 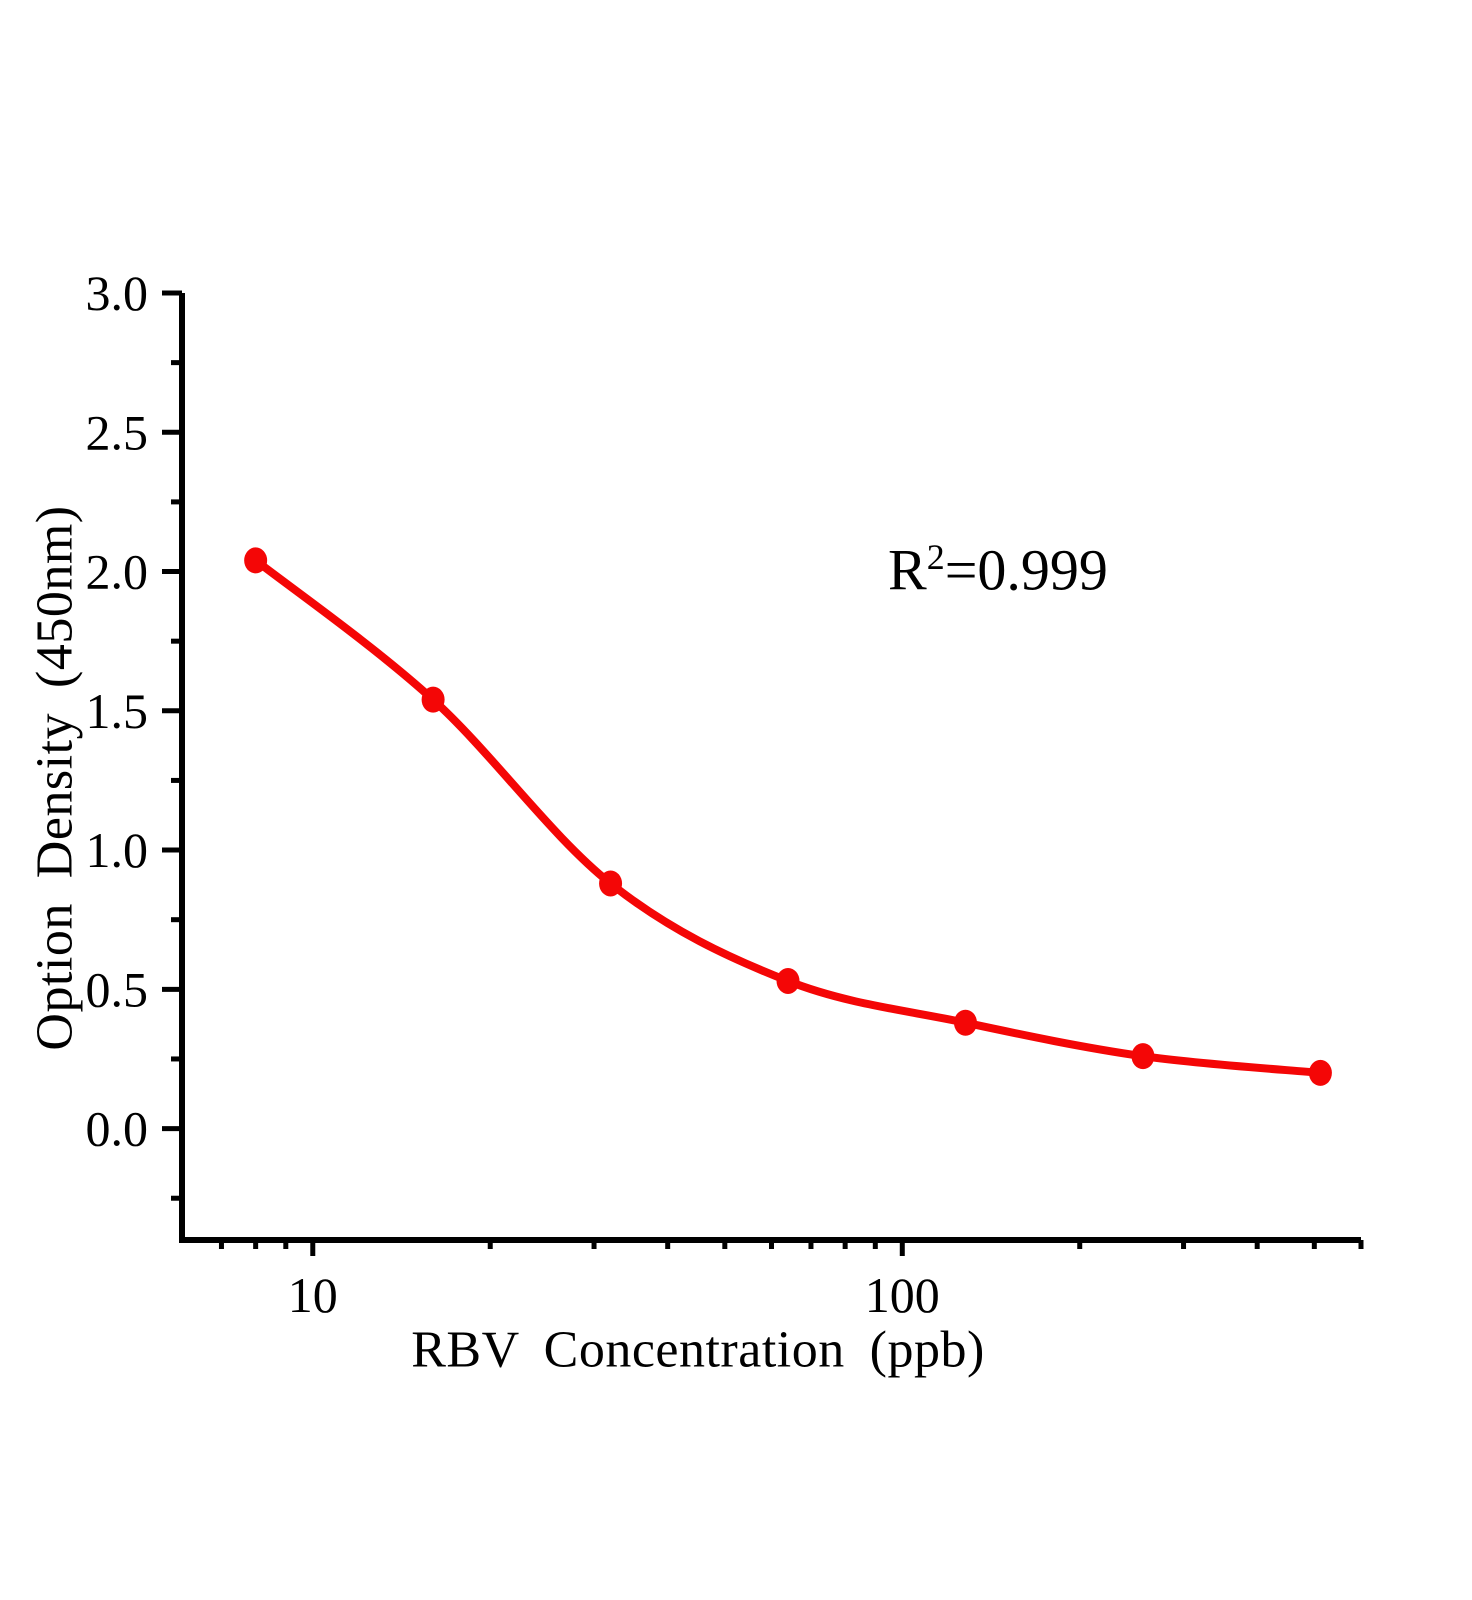 I want to click on y-tick-label: 1.0, so click(x=117, y=850).